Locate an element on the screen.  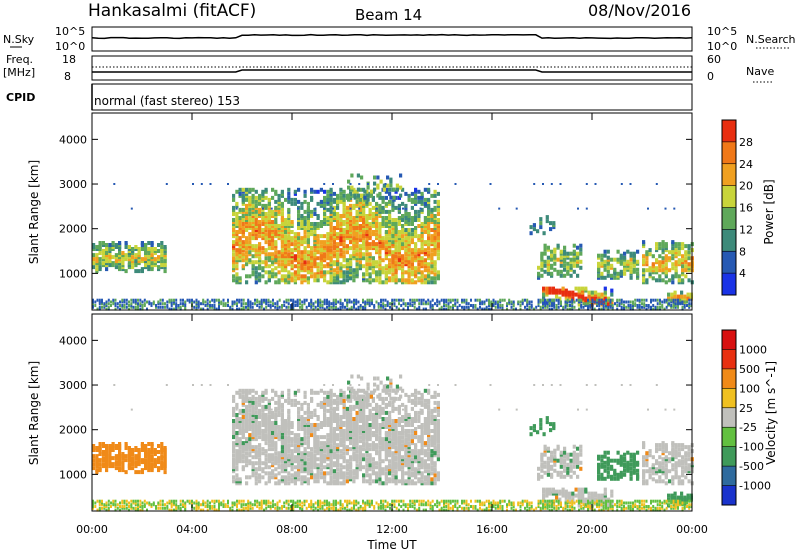
freq-panel-frame is located at coordinates (392, 68).